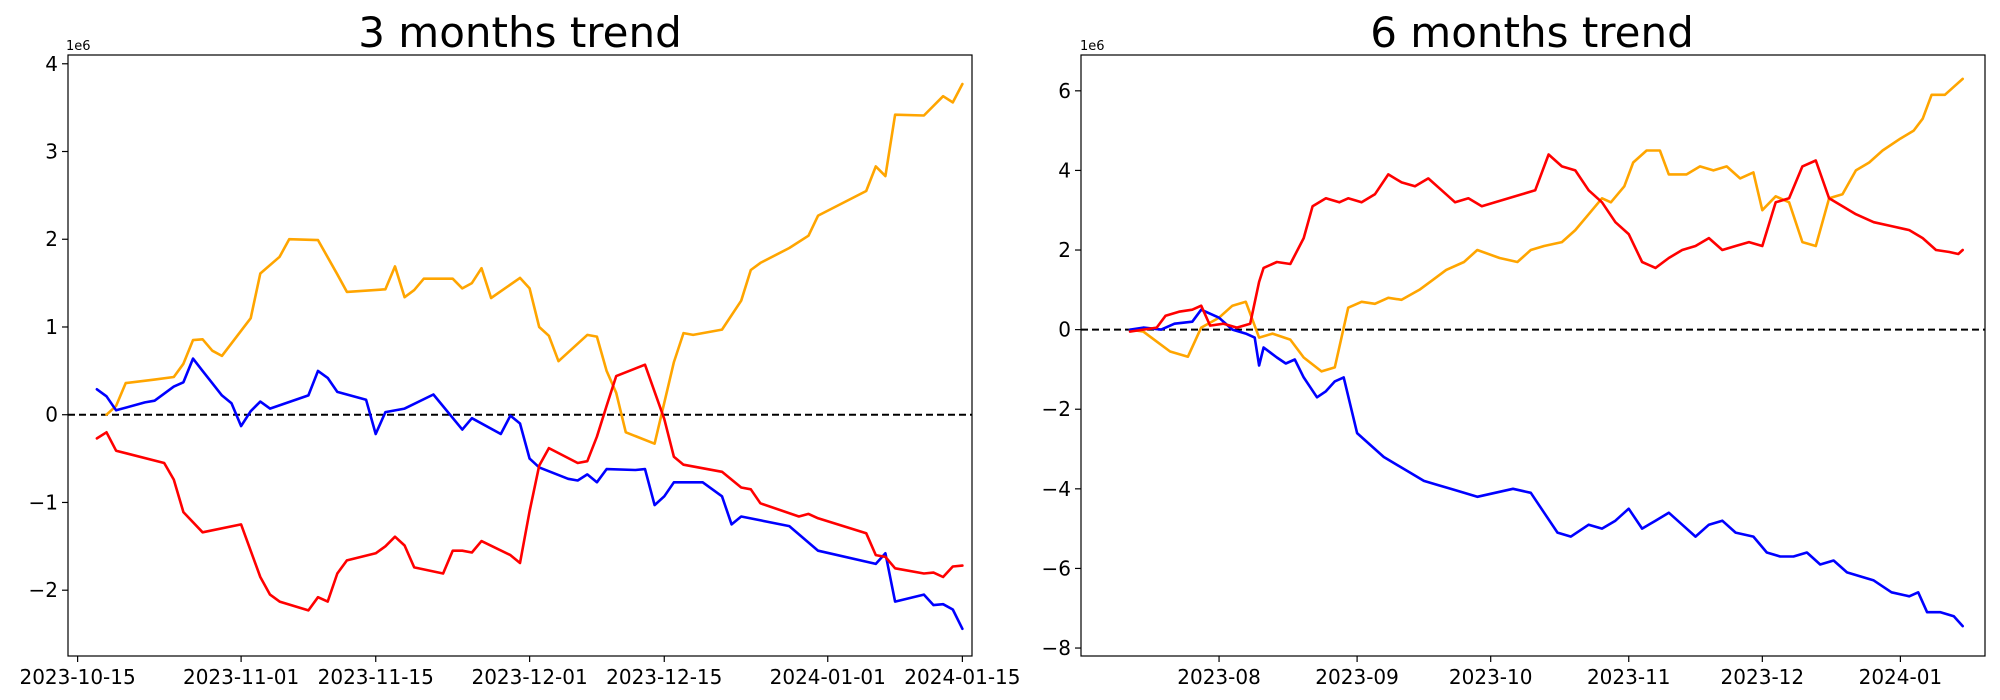 The width and height of the screenshot is (2000, 700). Describe the element at coordinates (1901, 677) in the screenshot. I see `x-tick-label: 2024-01` at that location.